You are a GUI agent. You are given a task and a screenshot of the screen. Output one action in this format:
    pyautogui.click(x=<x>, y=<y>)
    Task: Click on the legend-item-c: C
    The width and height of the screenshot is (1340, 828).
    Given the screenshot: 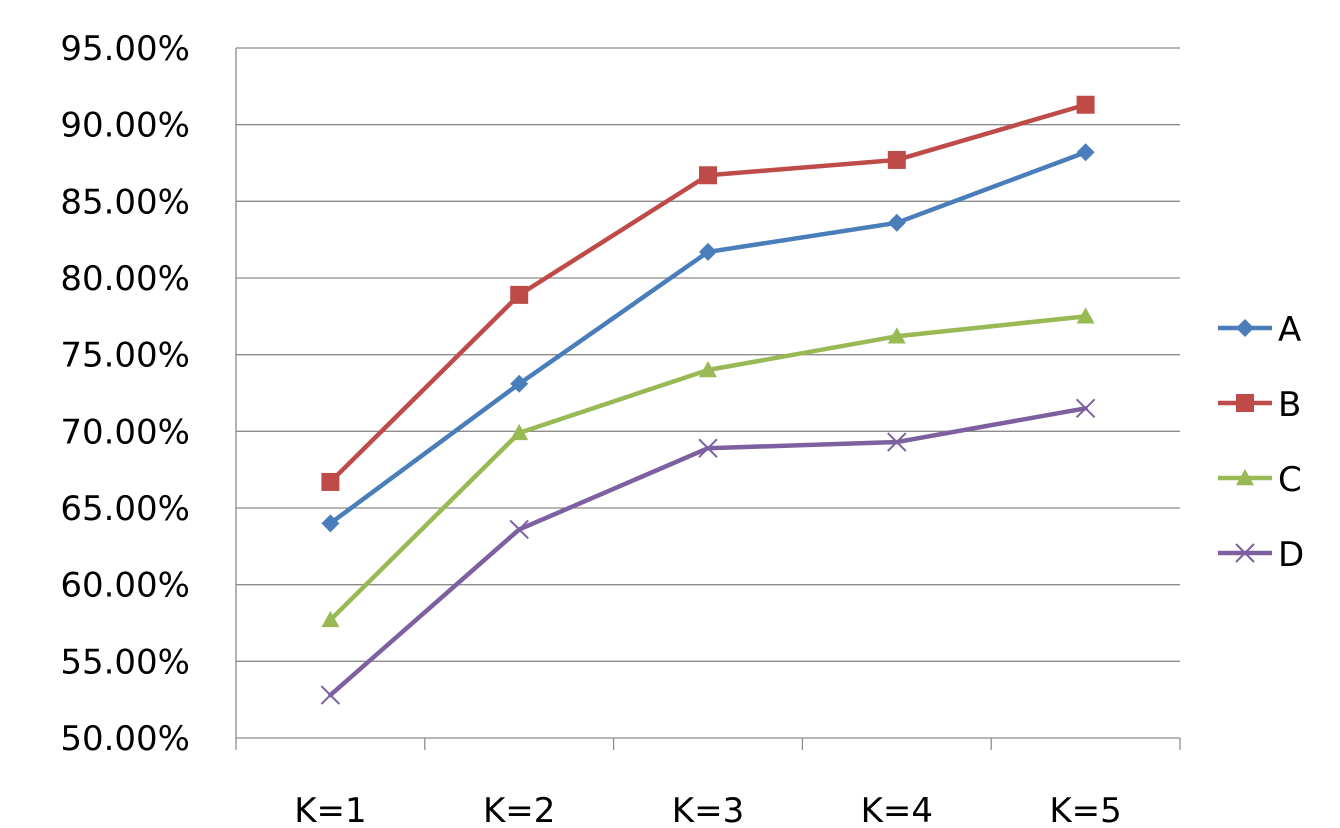 What is the action you would take?
    pyautogui.click(x=1260, y=480)
    